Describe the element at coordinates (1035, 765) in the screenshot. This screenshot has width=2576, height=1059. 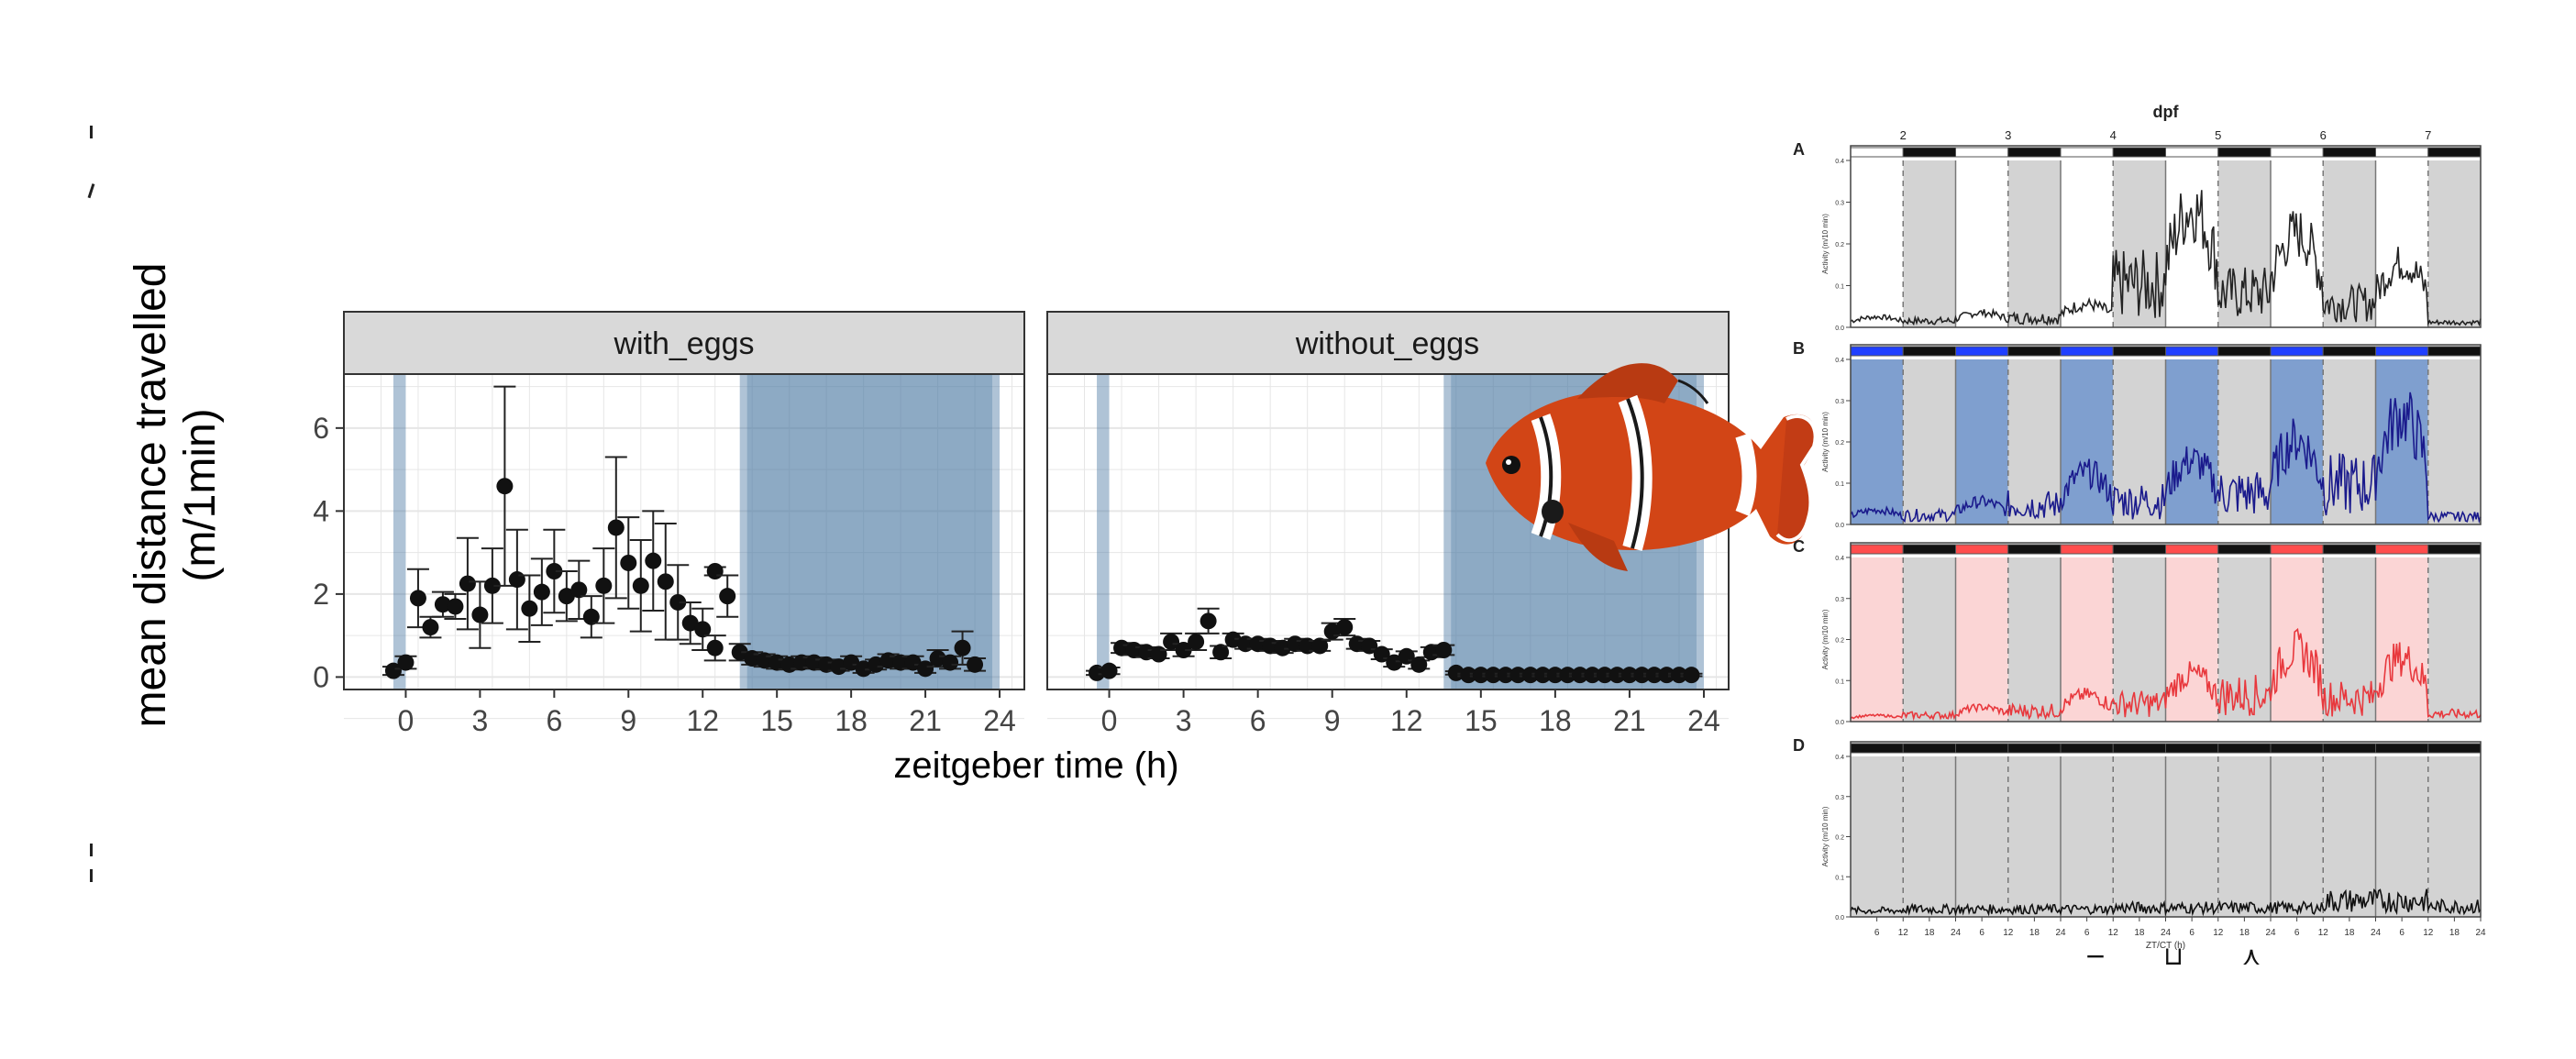
I see `x-axis-title: zeitgeber time (h)` at that location.